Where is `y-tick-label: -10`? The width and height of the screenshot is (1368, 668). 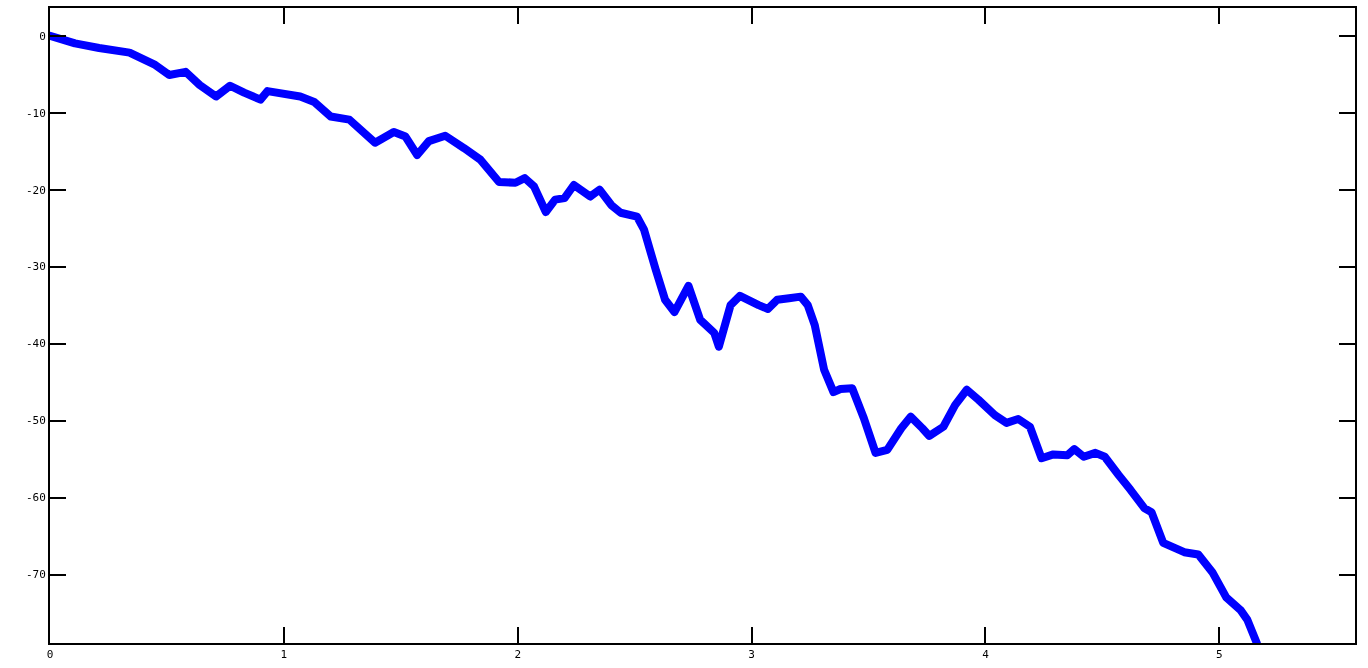 y-tick-label: -10 is located at coordinates (35, 113).